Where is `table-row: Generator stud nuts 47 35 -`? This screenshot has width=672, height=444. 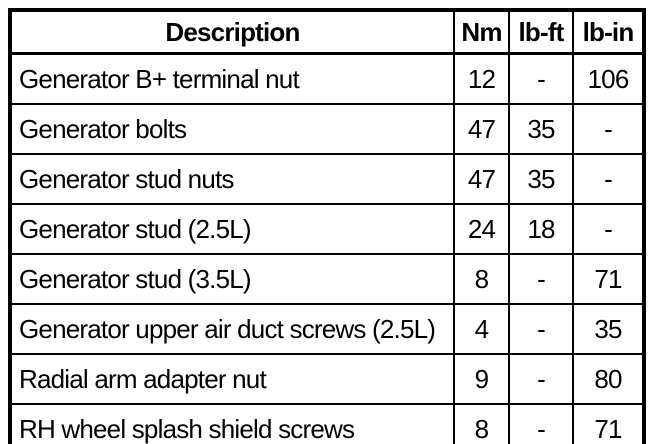 table-row: Generator stud nuts 47 35 - is located at coordinates (327, 179).